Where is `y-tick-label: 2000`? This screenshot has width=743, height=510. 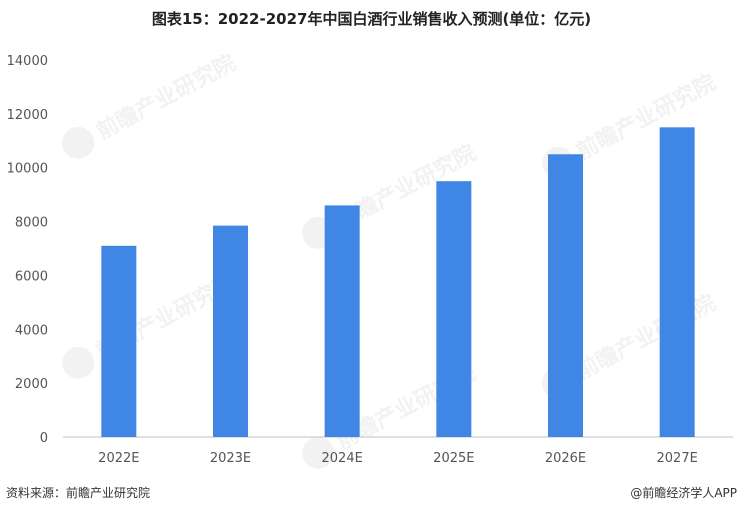
y-tick-label: 2000 is located at coordinates (31, 384).